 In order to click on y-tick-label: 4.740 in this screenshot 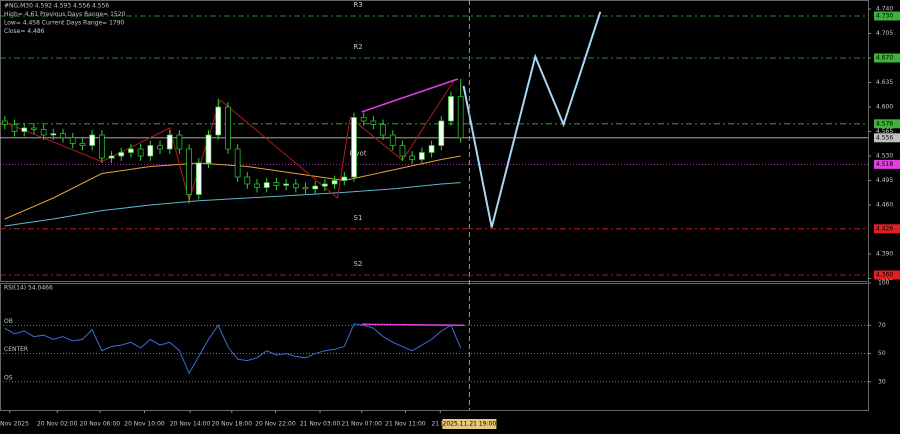, I will do `click(884, 9)`.